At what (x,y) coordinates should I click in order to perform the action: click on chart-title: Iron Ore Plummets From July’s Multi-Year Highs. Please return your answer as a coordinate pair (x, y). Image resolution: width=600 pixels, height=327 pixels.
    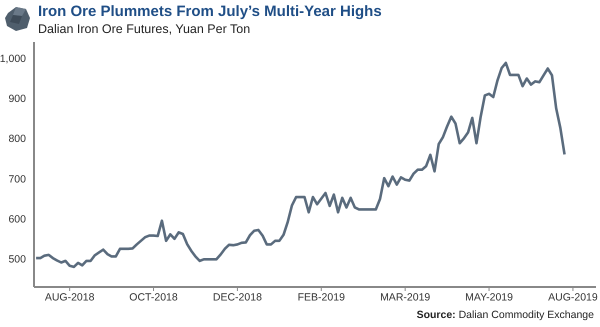
    Looking at the image, I should click on (210, 11).